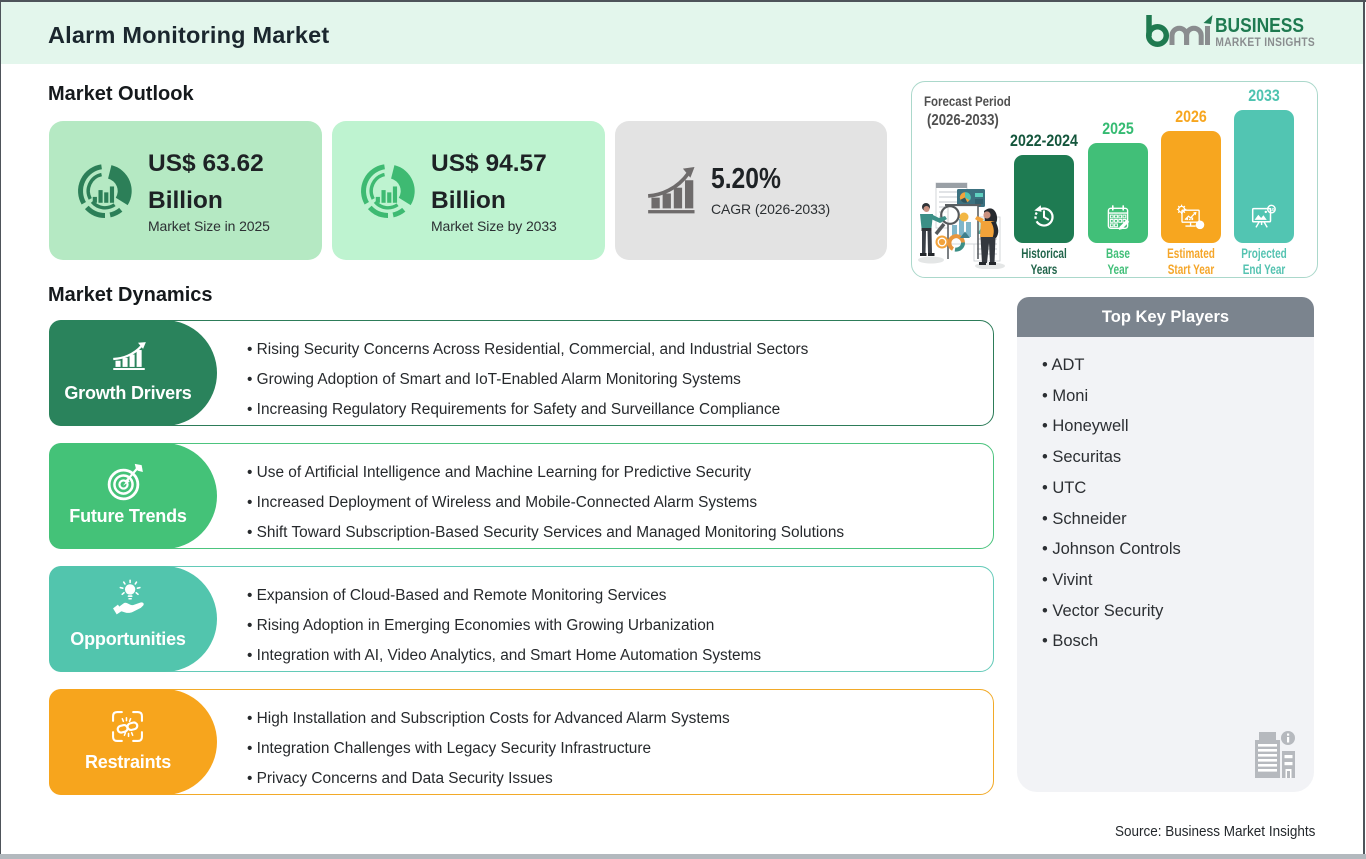  Describe the element at coordinates (1259, 26) in the screenshot. I see `svg-text: BUSINESS` at that location.